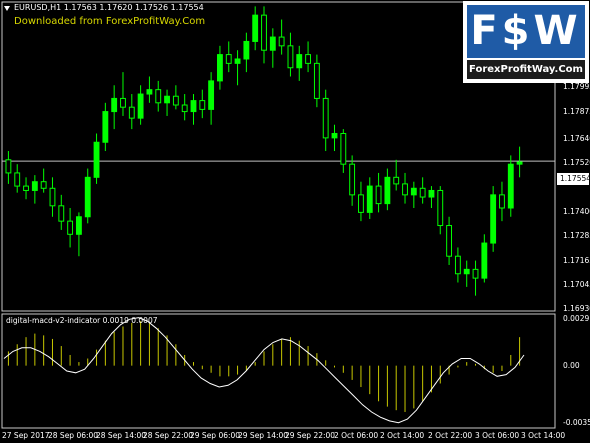  What do you see at coordinates (110, 21) in the screenshot?
I see `download-watermark: Downloaded from ForexProfitWay.Com` at bounding box center [110, 21].